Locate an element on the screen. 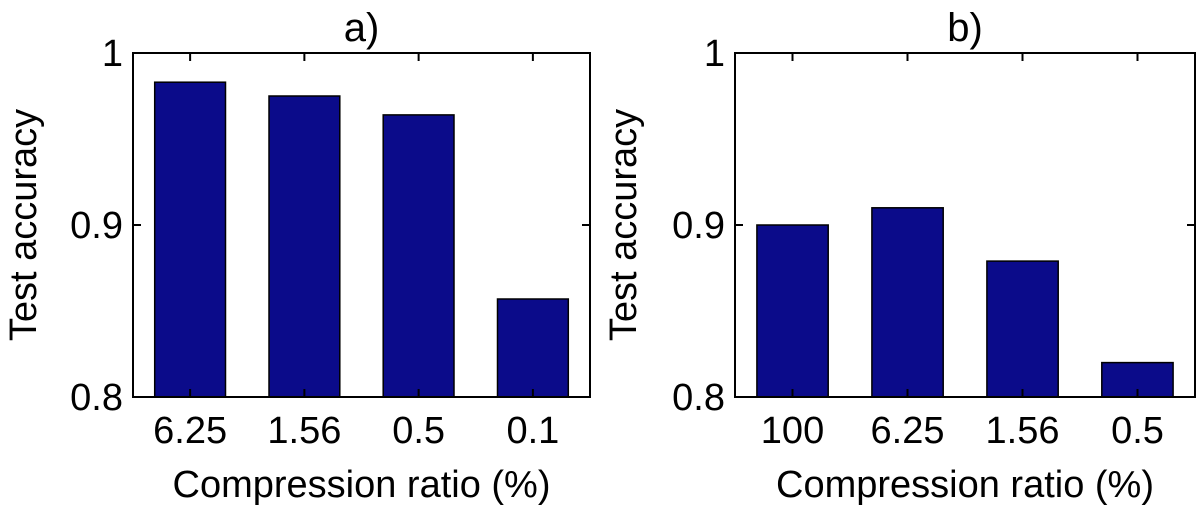 The height and width of the screenshot is (516, 1200). panel-title: b) is located at coordinates (965, 28).